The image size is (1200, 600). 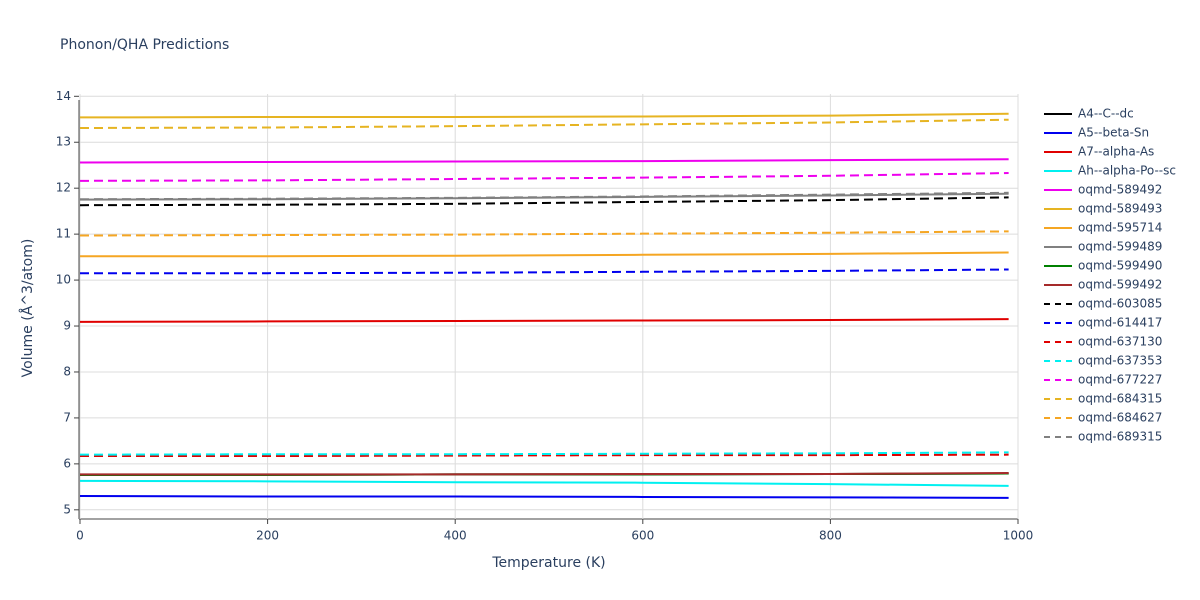 What do you see at coordinates (1120, 209) in the screenshot?
I see `legend-label: oqmd-589493` at bounding box center [1120, 209].